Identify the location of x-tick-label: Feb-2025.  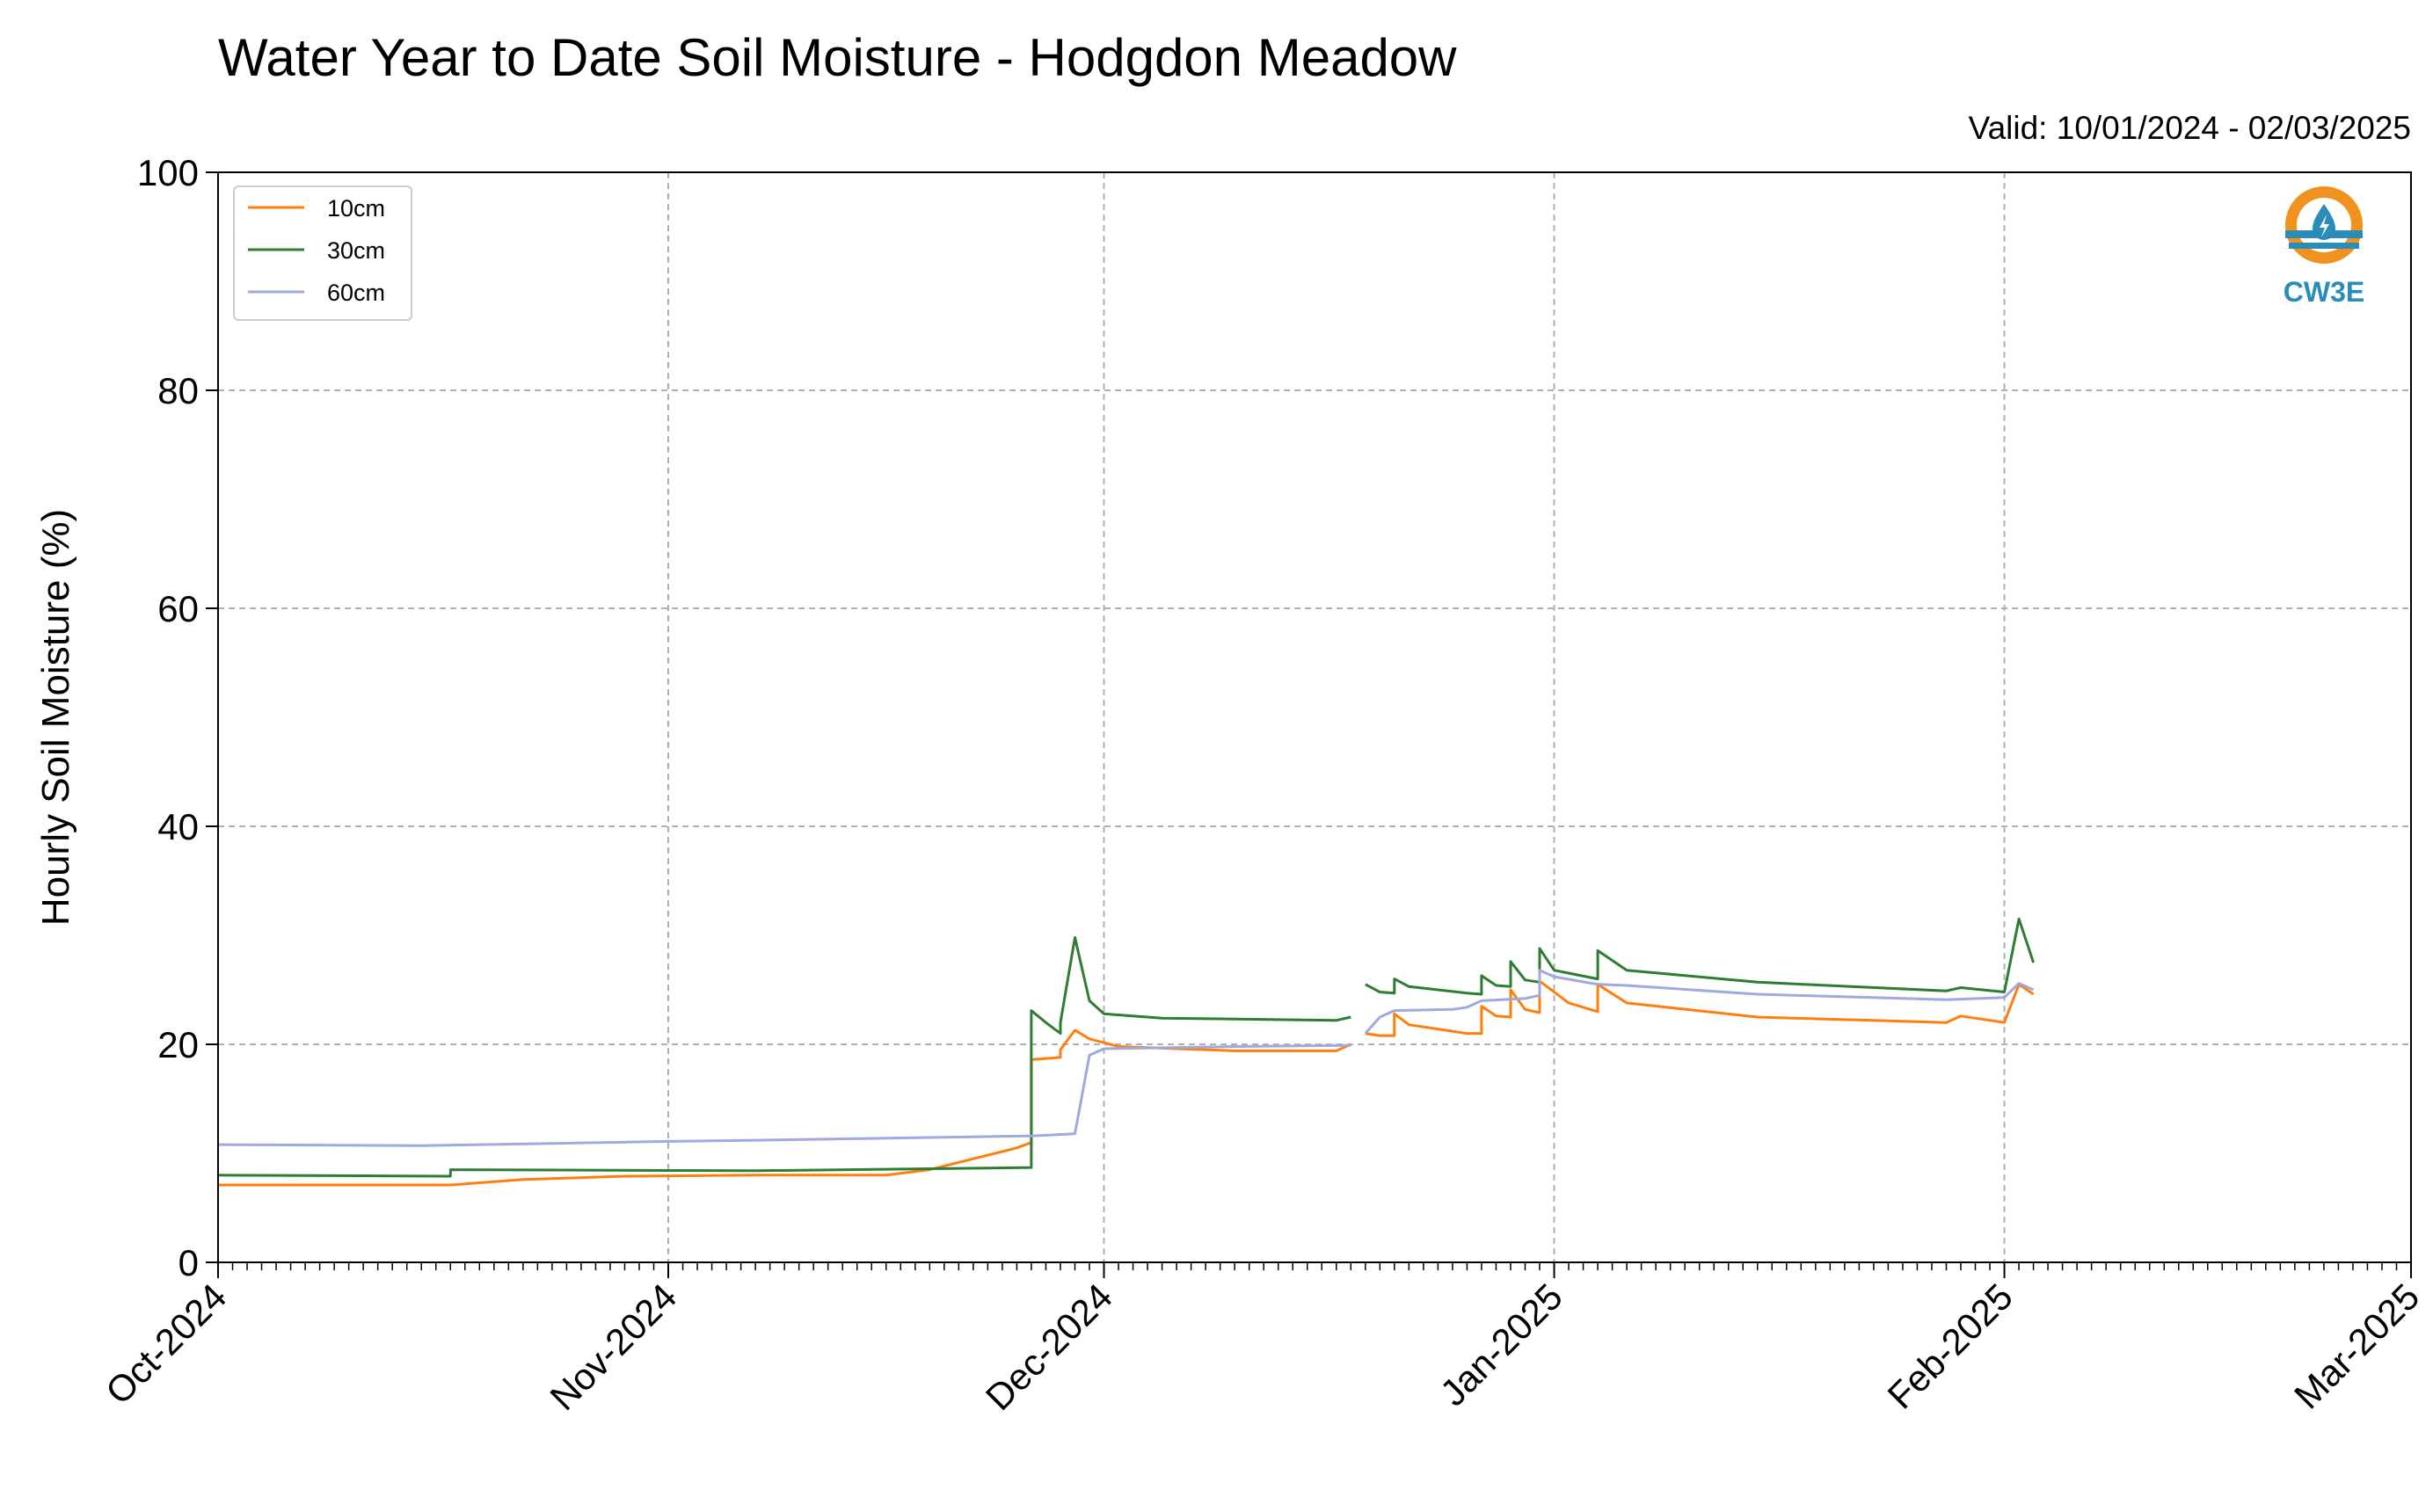
(1950, 1346).